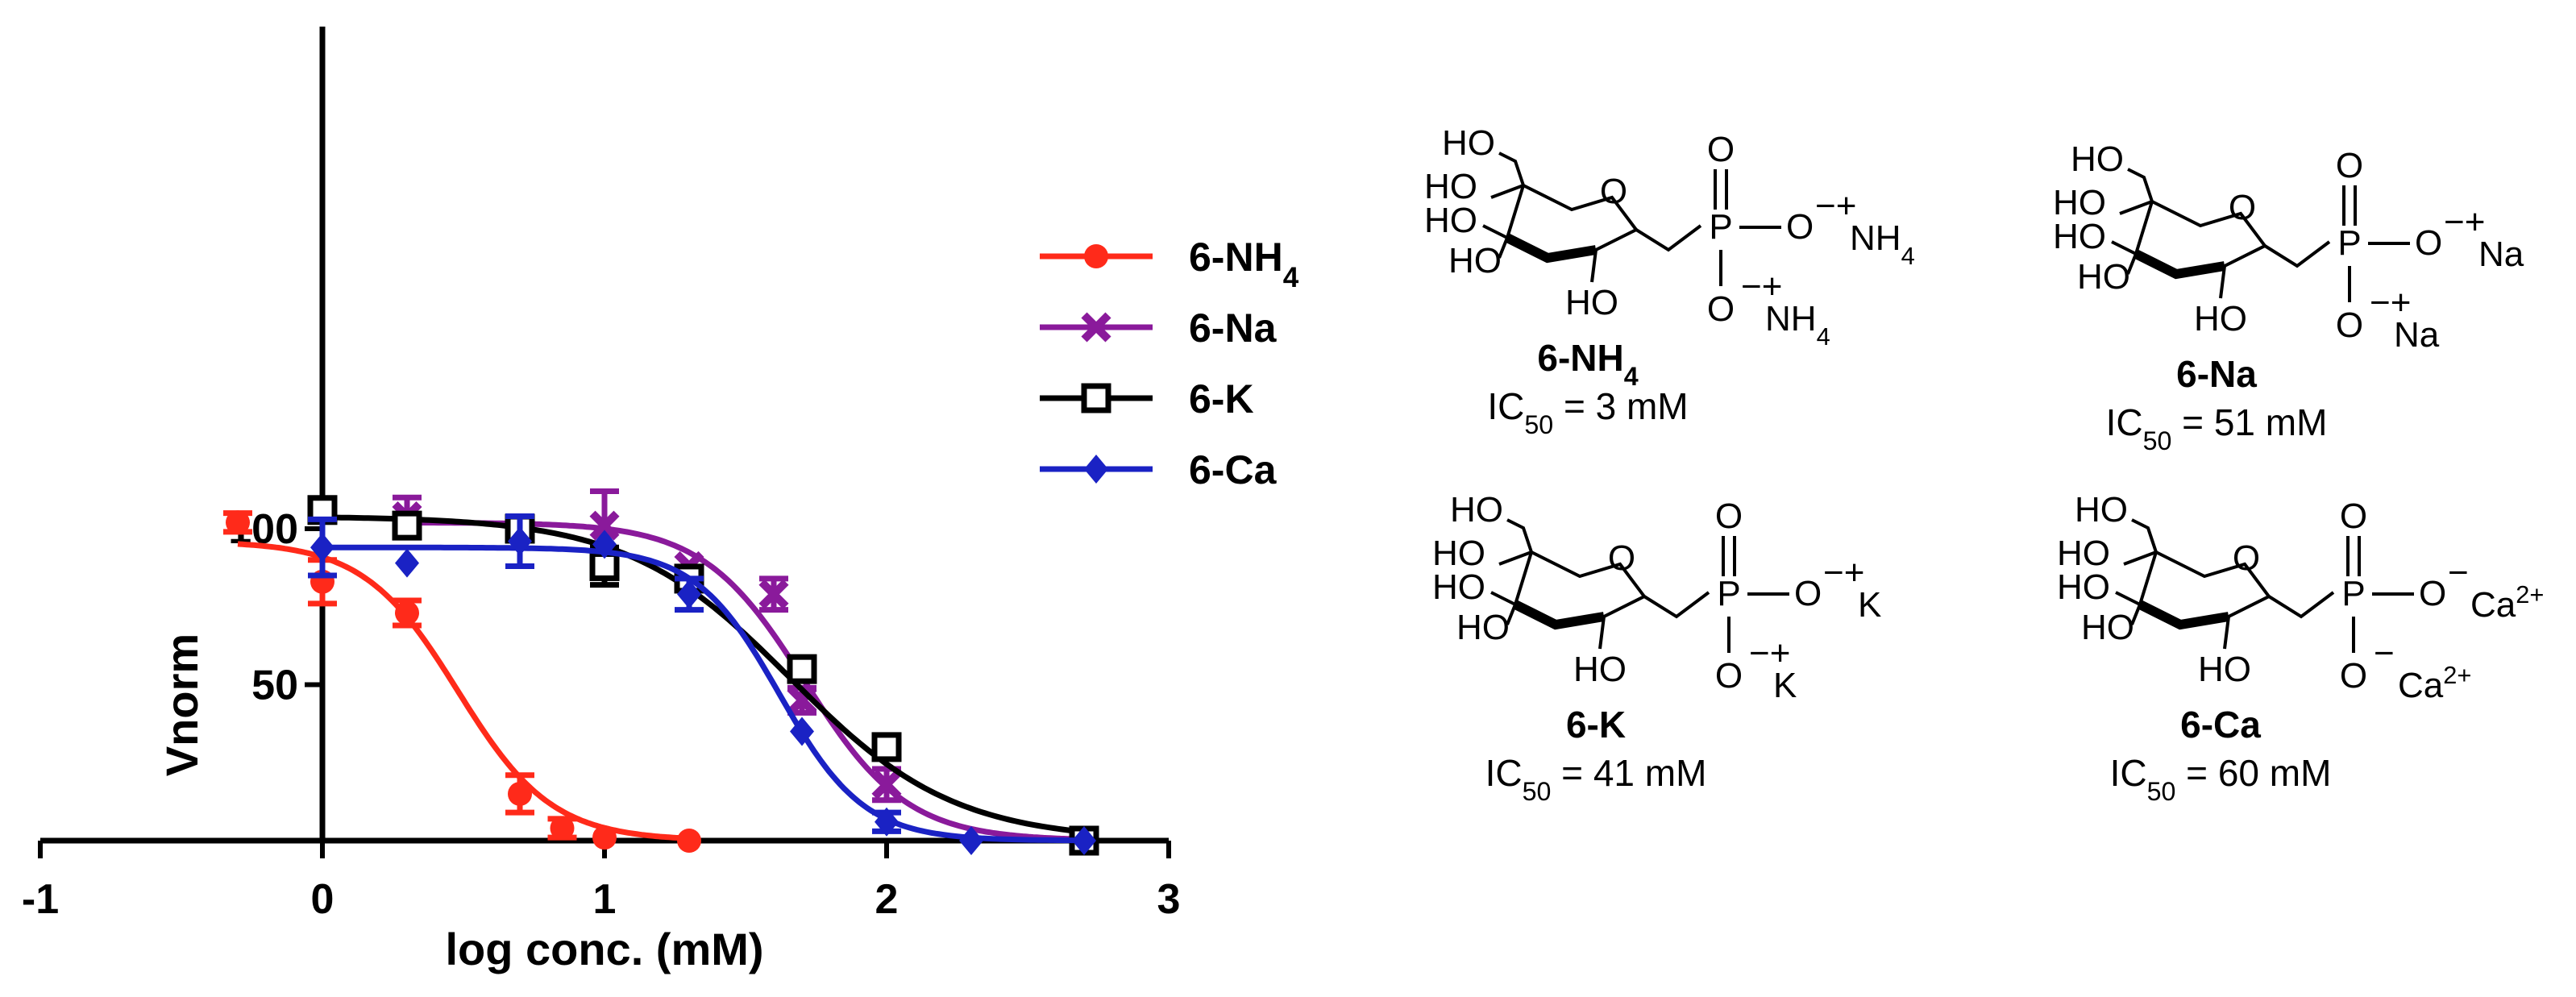  I want to click on series-6-K, so click(703, 675).